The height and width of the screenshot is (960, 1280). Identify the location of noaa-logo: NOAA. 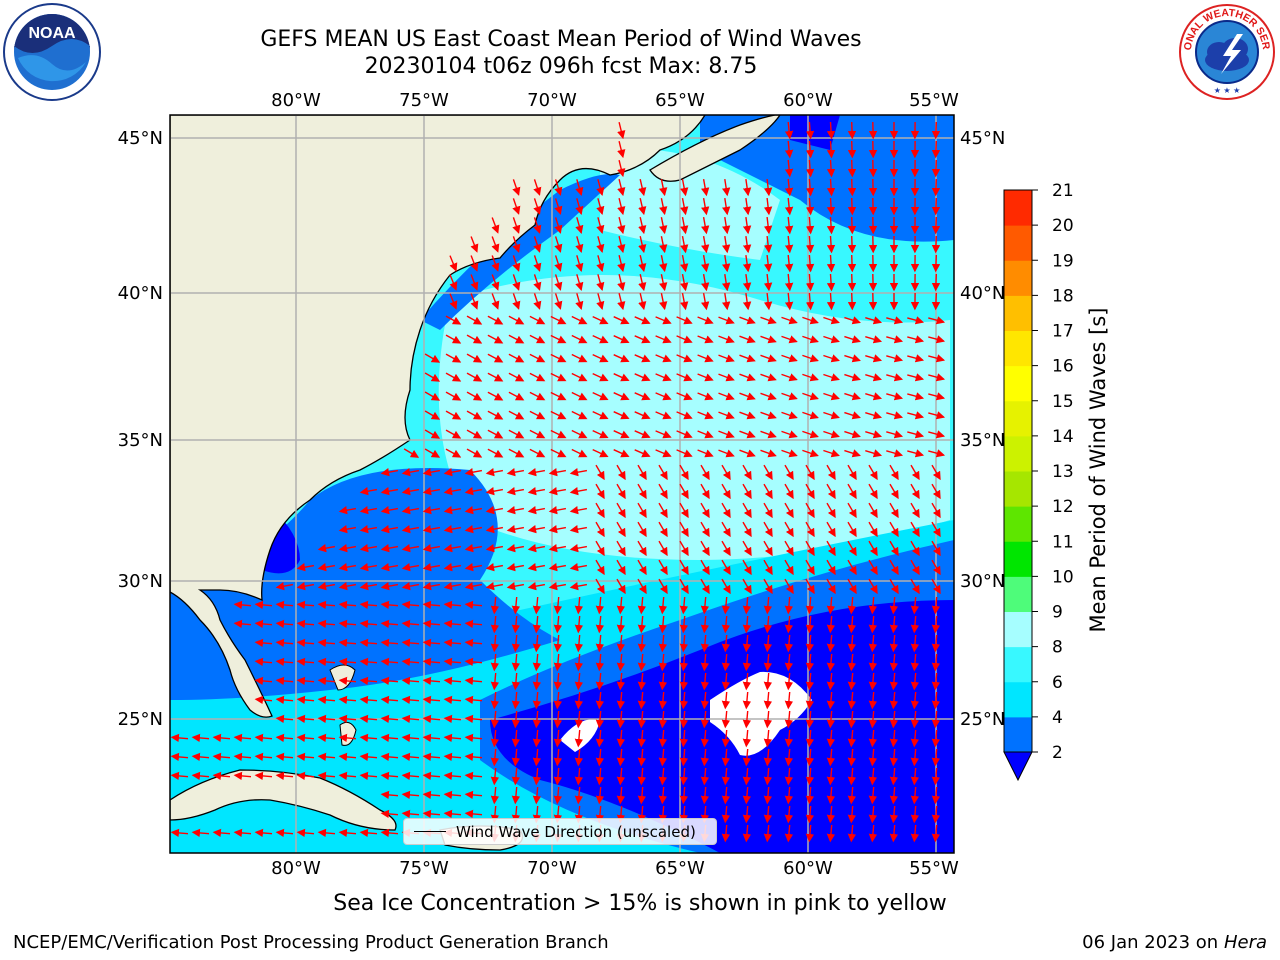
(52, 52).